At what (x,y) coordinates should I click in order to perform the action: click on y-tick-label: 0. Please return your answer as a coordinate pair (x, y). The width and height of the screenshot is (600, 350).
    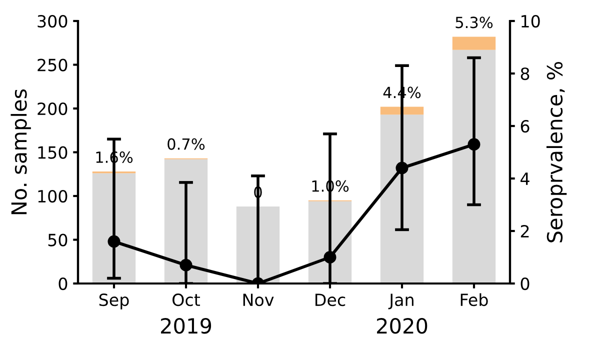
    Looking at the image, I should click on (63, 283).